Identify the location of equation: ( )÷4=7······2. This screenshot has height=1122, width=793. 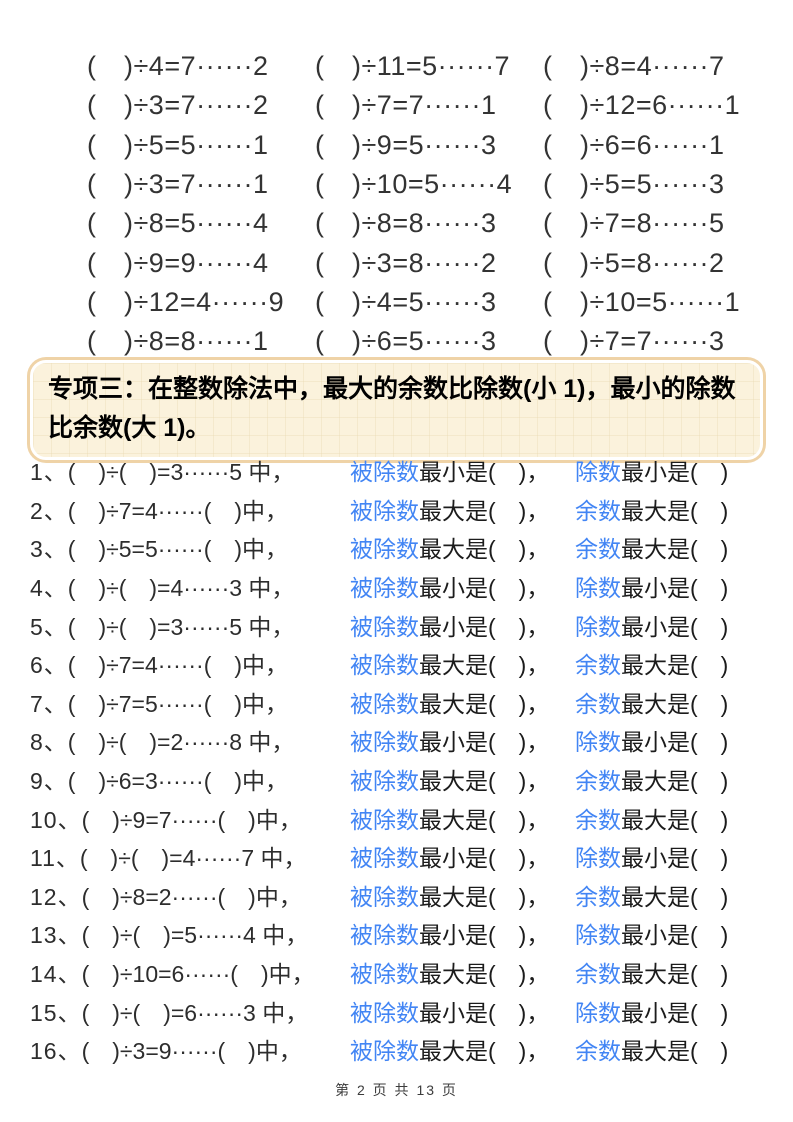
(178, 66).